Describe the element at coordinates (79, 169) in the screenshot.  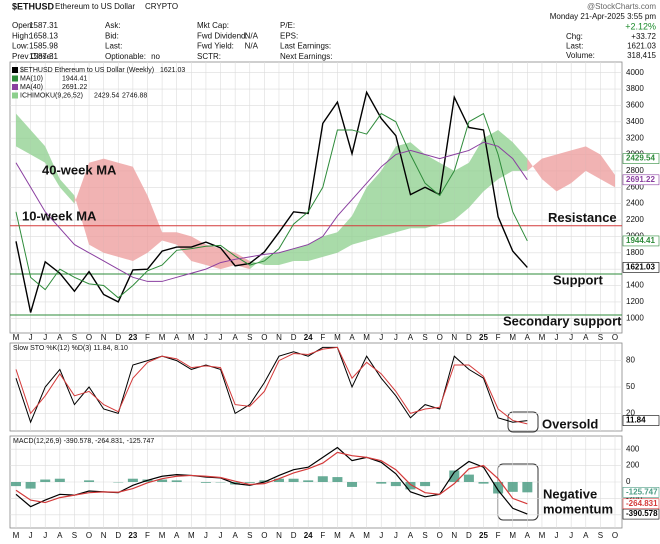
I see `annotation: 40-week MA` at that location.